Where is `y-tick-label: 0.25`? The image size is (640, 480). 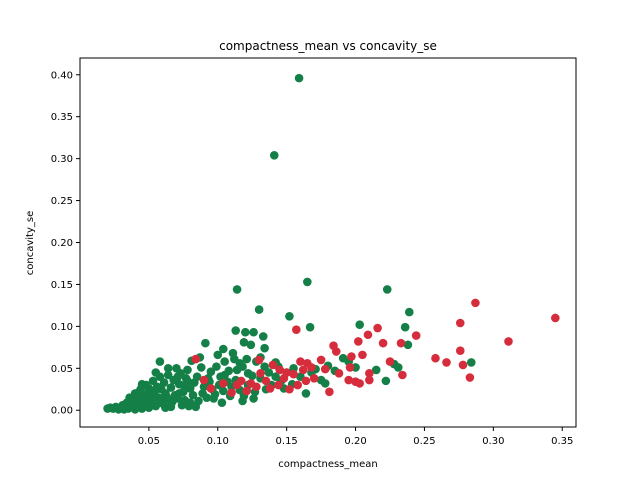 y-tick-label: 0.25 is located at coordinates (62, 201).